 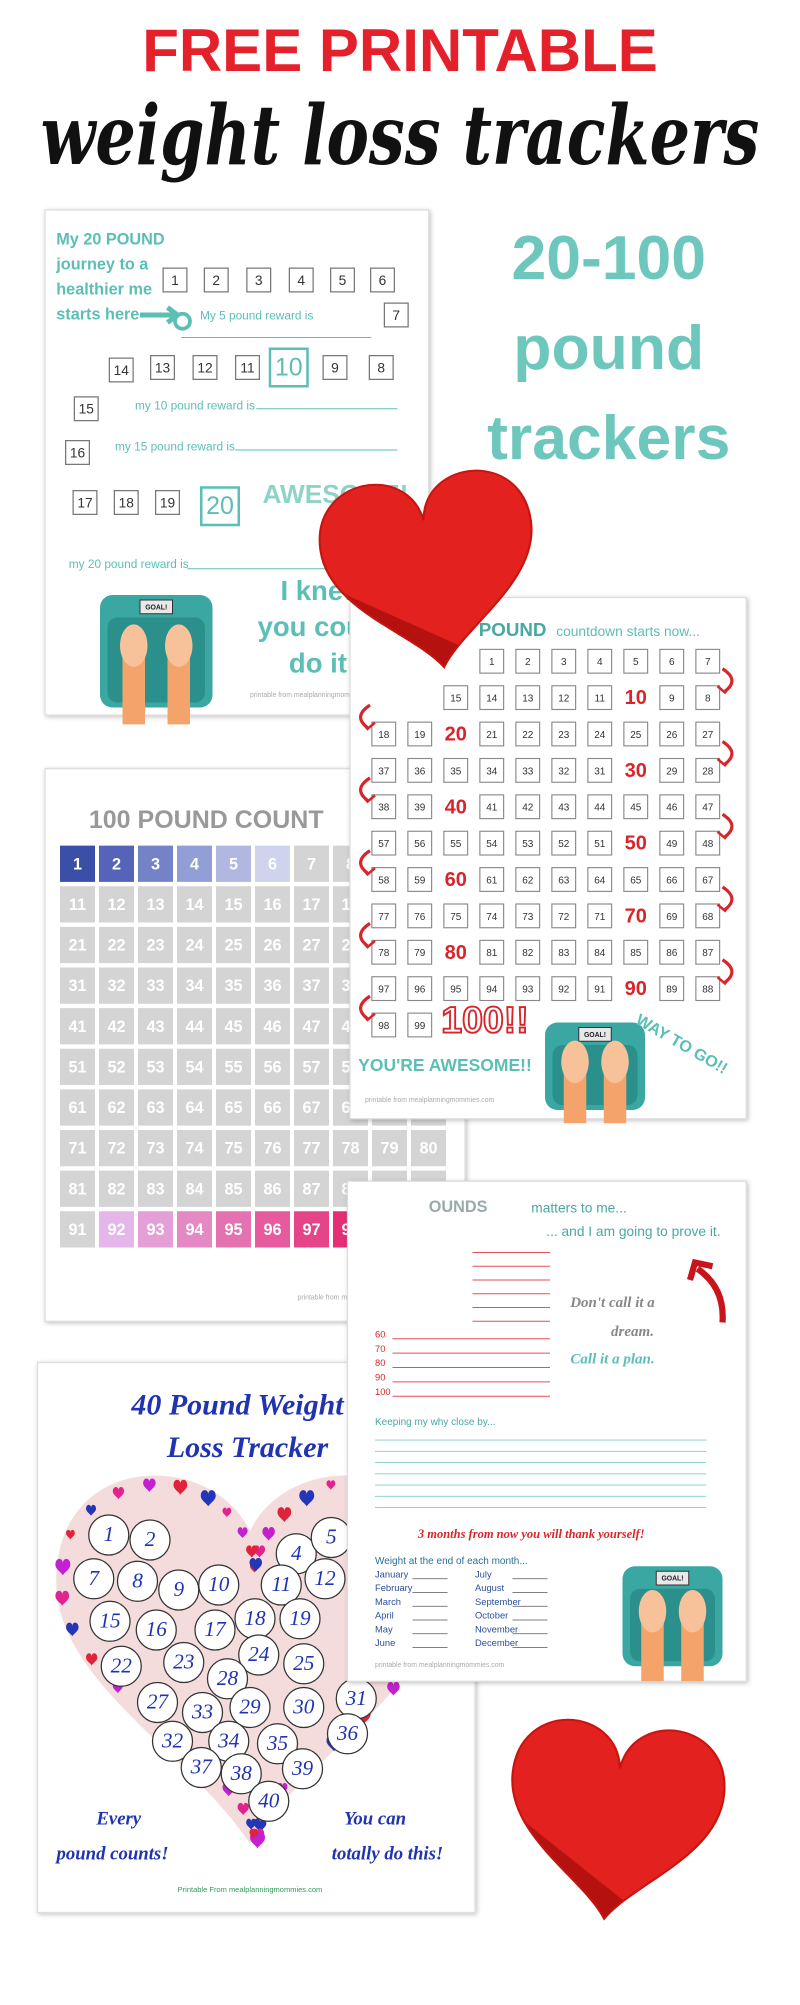 What do you see at coordinates (385, 1643) in the screenshot?
I see `month-label: June` at bounding box center [385, 1643].